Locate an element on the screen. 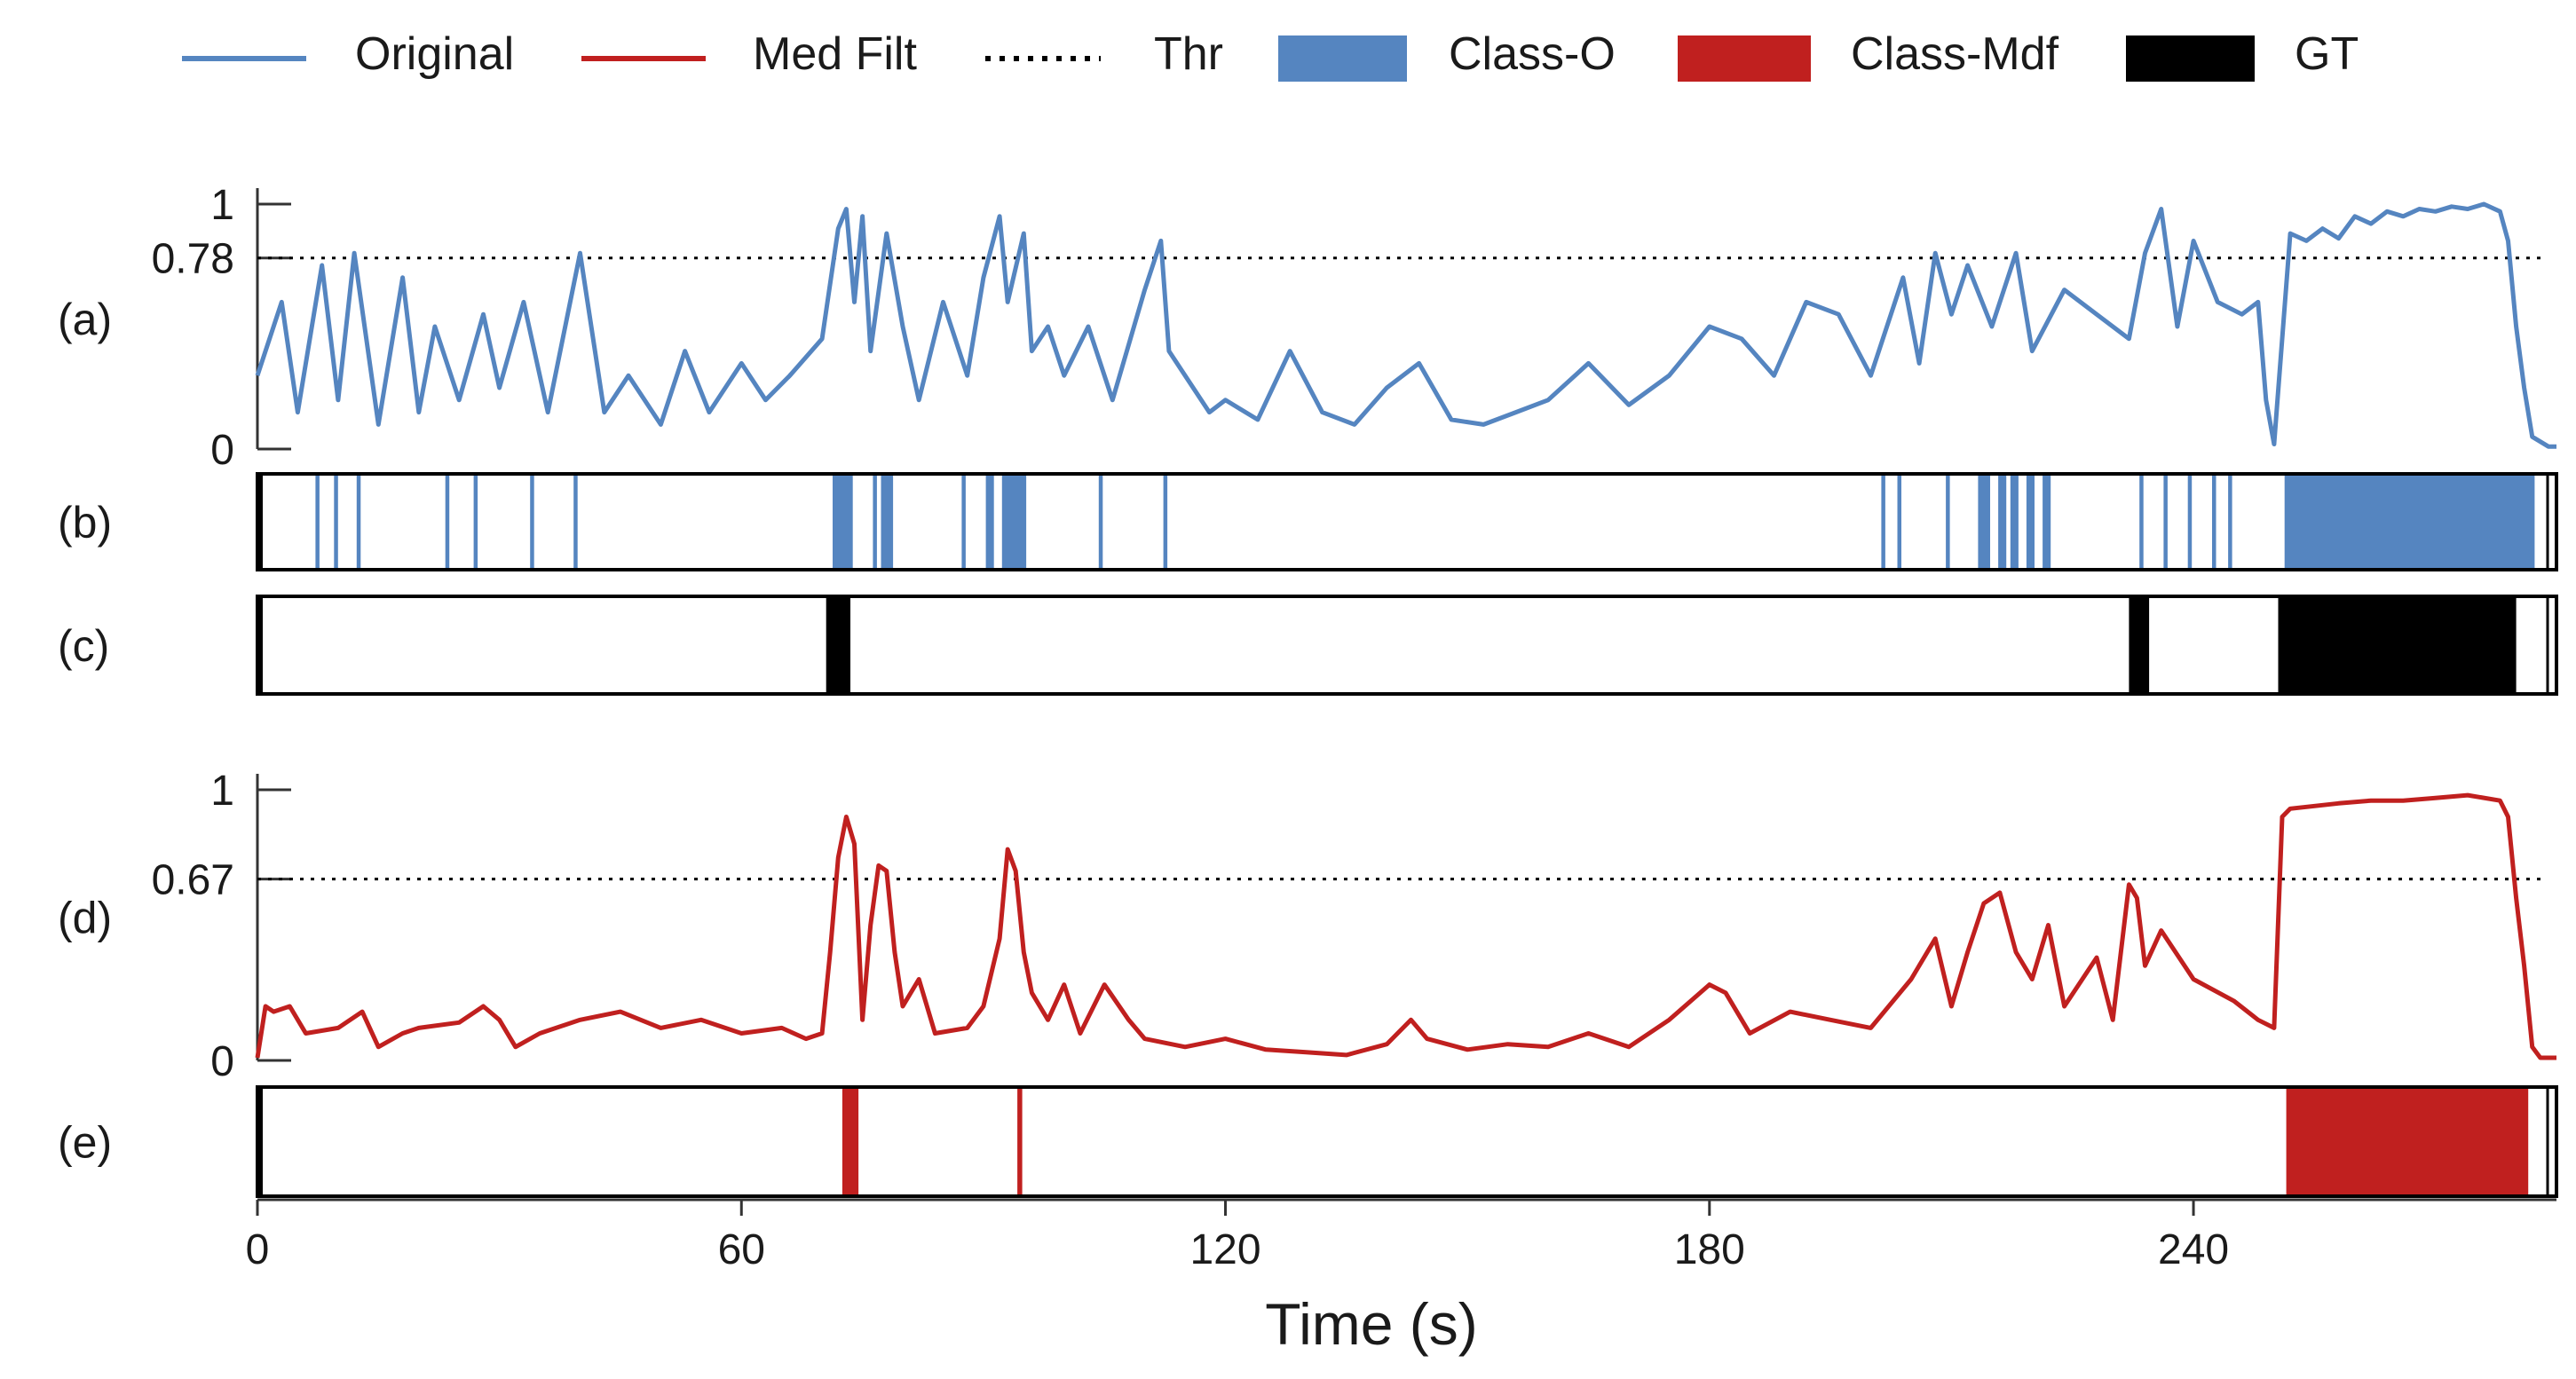 The height and width of the screenshot is (1379, 2576). y-tick-label-a: 0.78 is located at coordinates (193, 259).